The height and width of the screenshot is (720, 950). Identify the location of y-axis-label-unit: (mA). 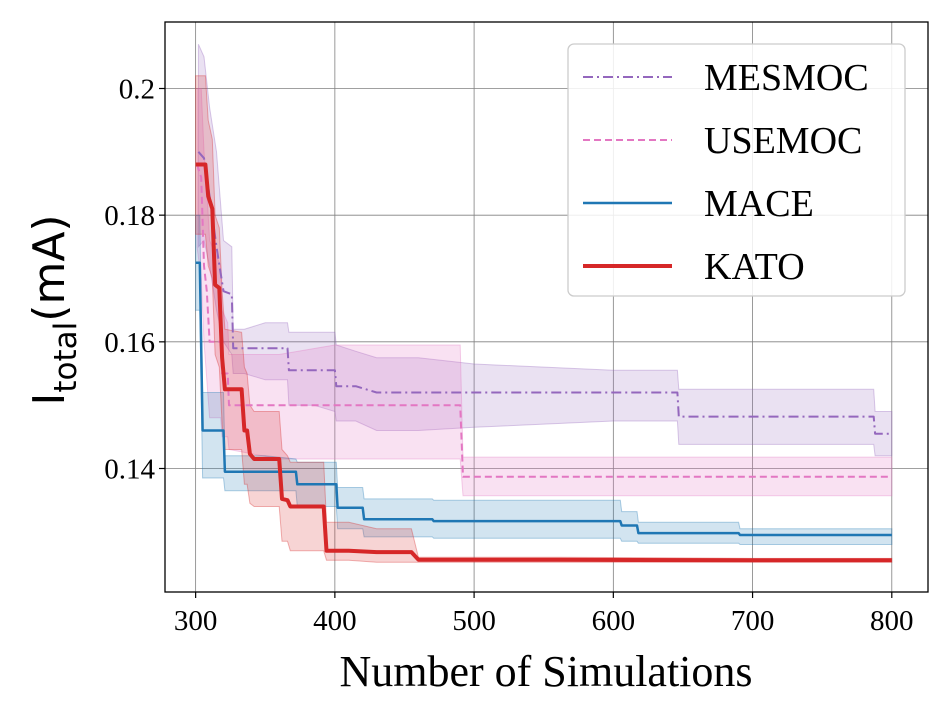
(49, 267).